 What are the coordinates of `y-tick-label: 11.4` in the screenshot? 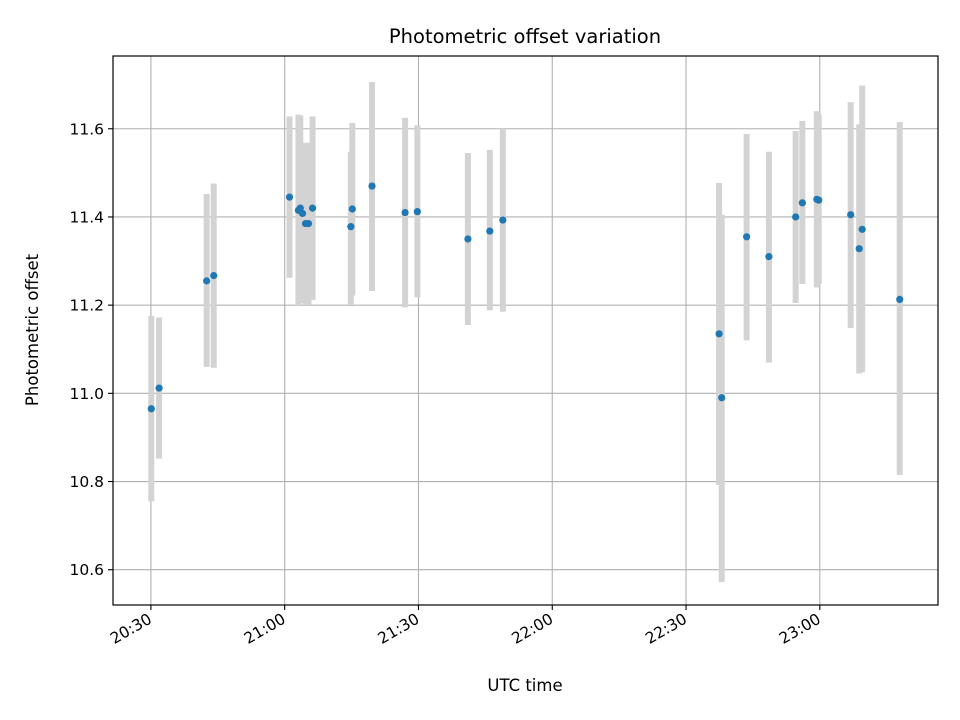 It's located at (86, 217).